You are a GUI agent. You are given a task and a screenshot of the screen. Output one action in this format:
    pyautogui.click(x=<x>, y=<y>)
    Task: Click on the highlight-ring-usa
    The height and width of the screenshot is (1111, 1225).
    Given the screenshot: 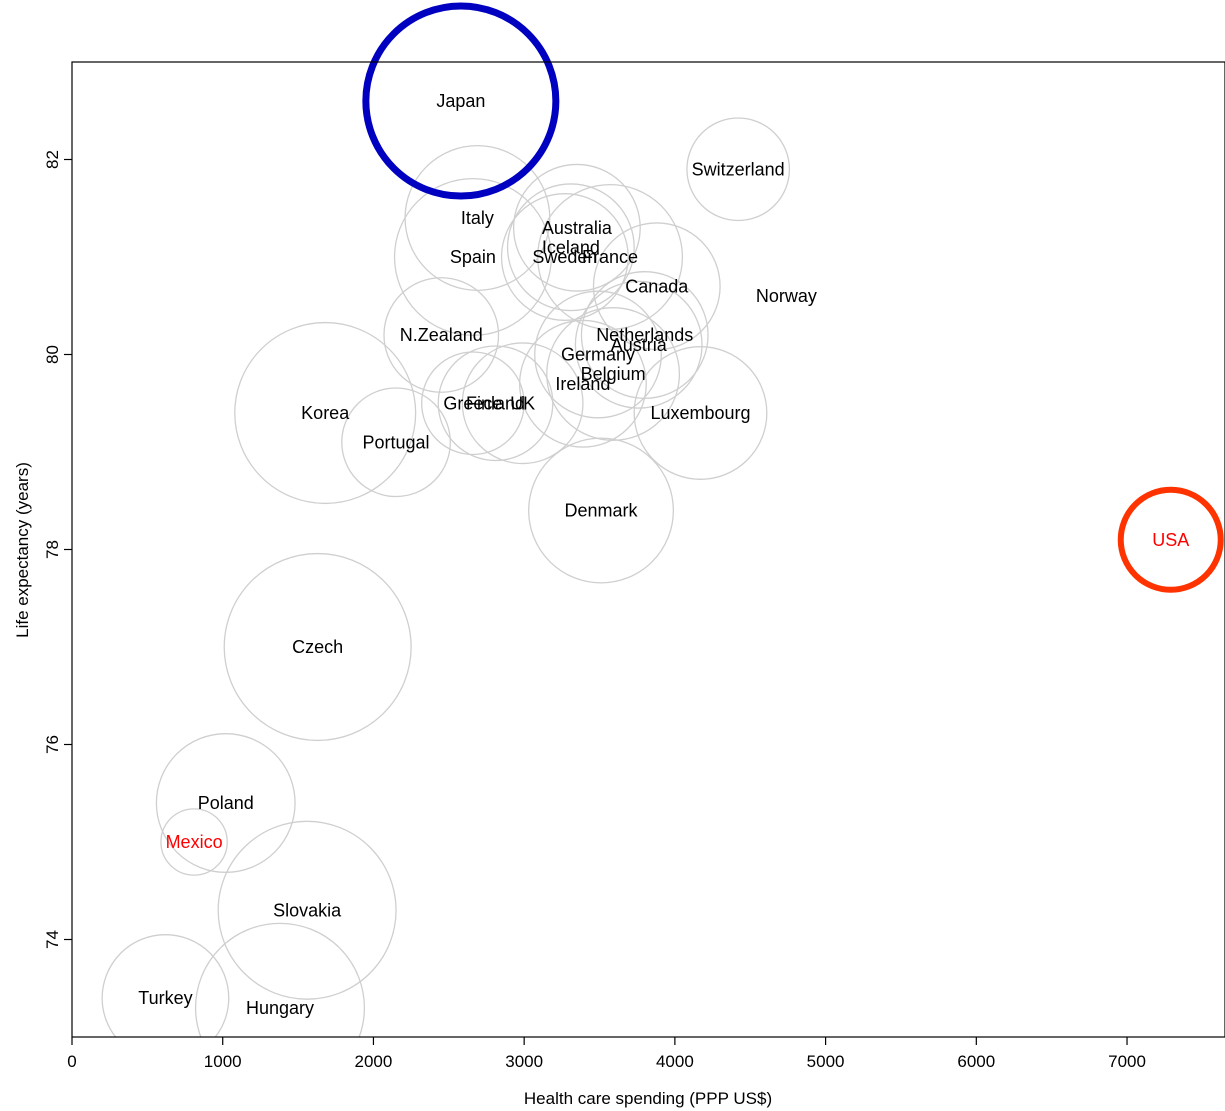 What is the action you would take?
    pyautogui.click(x=1170, y=539)
    